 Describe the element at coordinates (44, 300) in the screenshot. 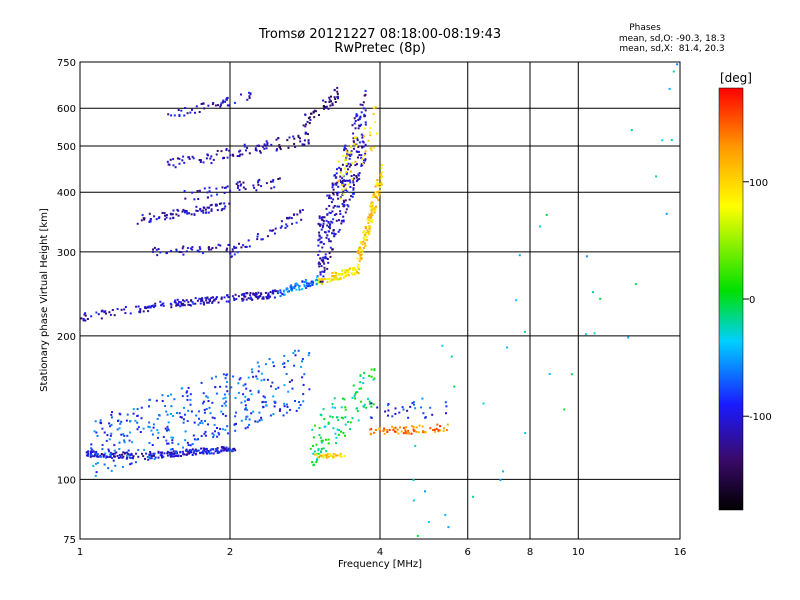

I see `y-axis-label: Stationary phase Virtual Height [km]` at that location.